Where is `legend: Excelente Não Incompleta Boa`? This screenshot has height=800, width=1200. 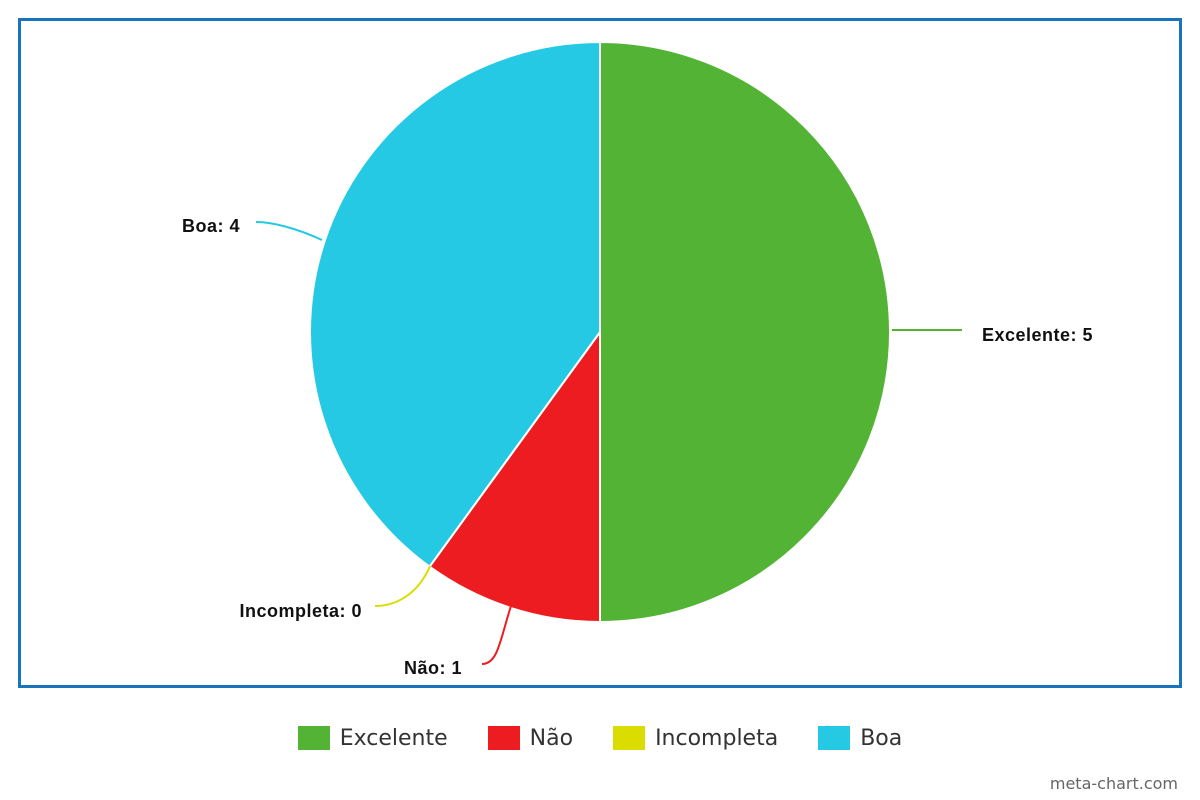 legend: Excelente Não Incompleta Boa is located at coordinates (600, 738).